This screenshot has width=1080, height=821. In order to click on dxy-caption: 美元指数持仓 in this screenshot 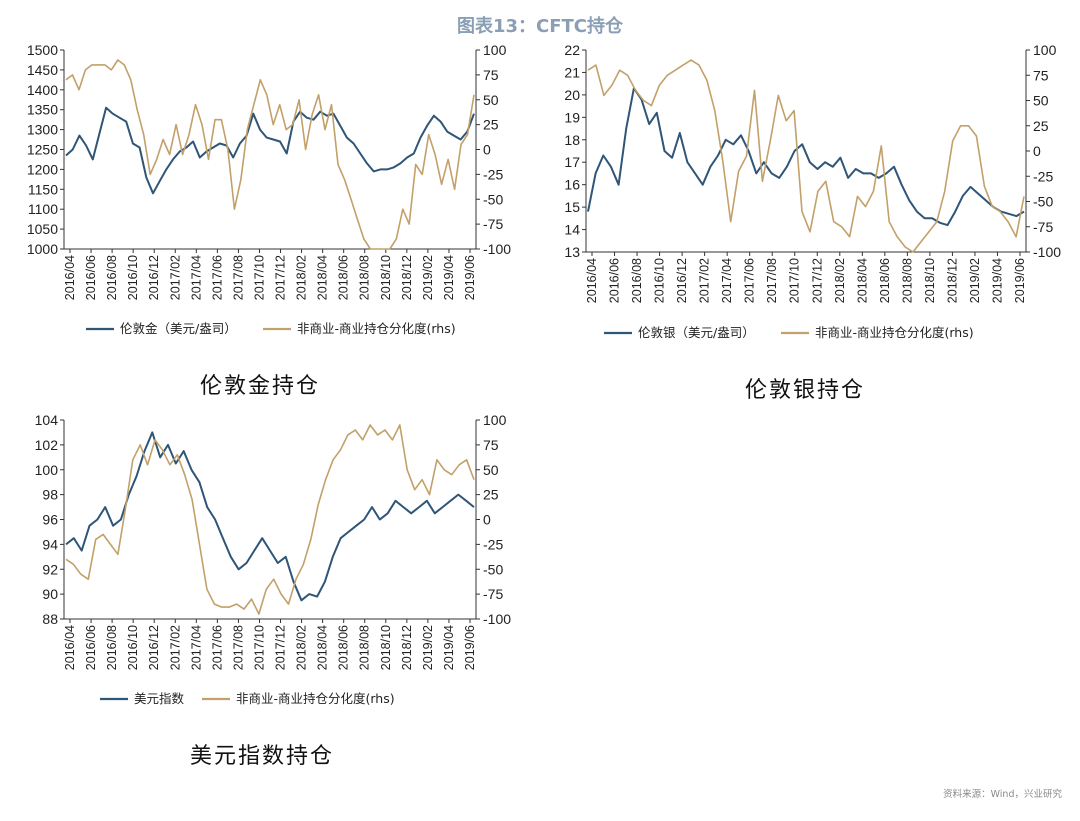, I will do `click(262, 756)`.